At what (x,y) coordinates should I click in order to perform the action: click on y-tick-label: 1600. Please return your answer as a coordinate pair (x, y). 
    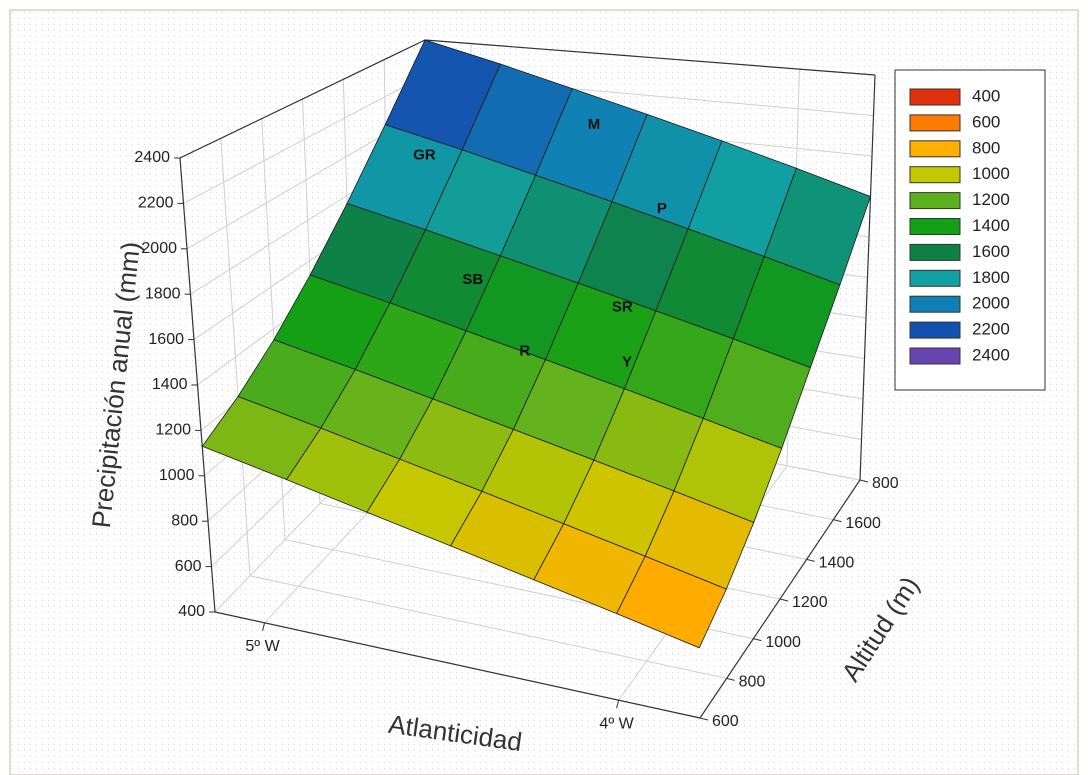
    Looking at the image, I should click on (863, 523).